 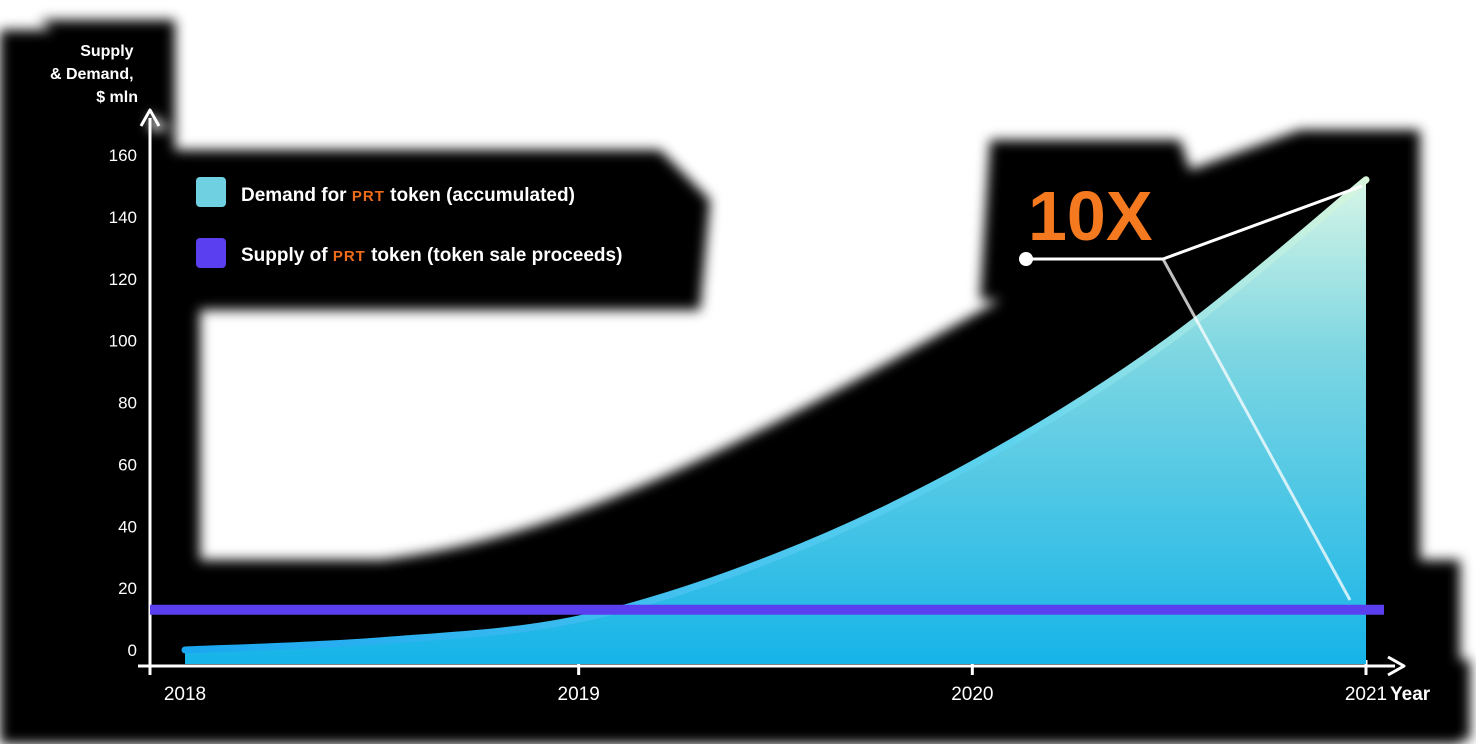 I want to click on y-tick-label: 100, so click(x=123, y=341).